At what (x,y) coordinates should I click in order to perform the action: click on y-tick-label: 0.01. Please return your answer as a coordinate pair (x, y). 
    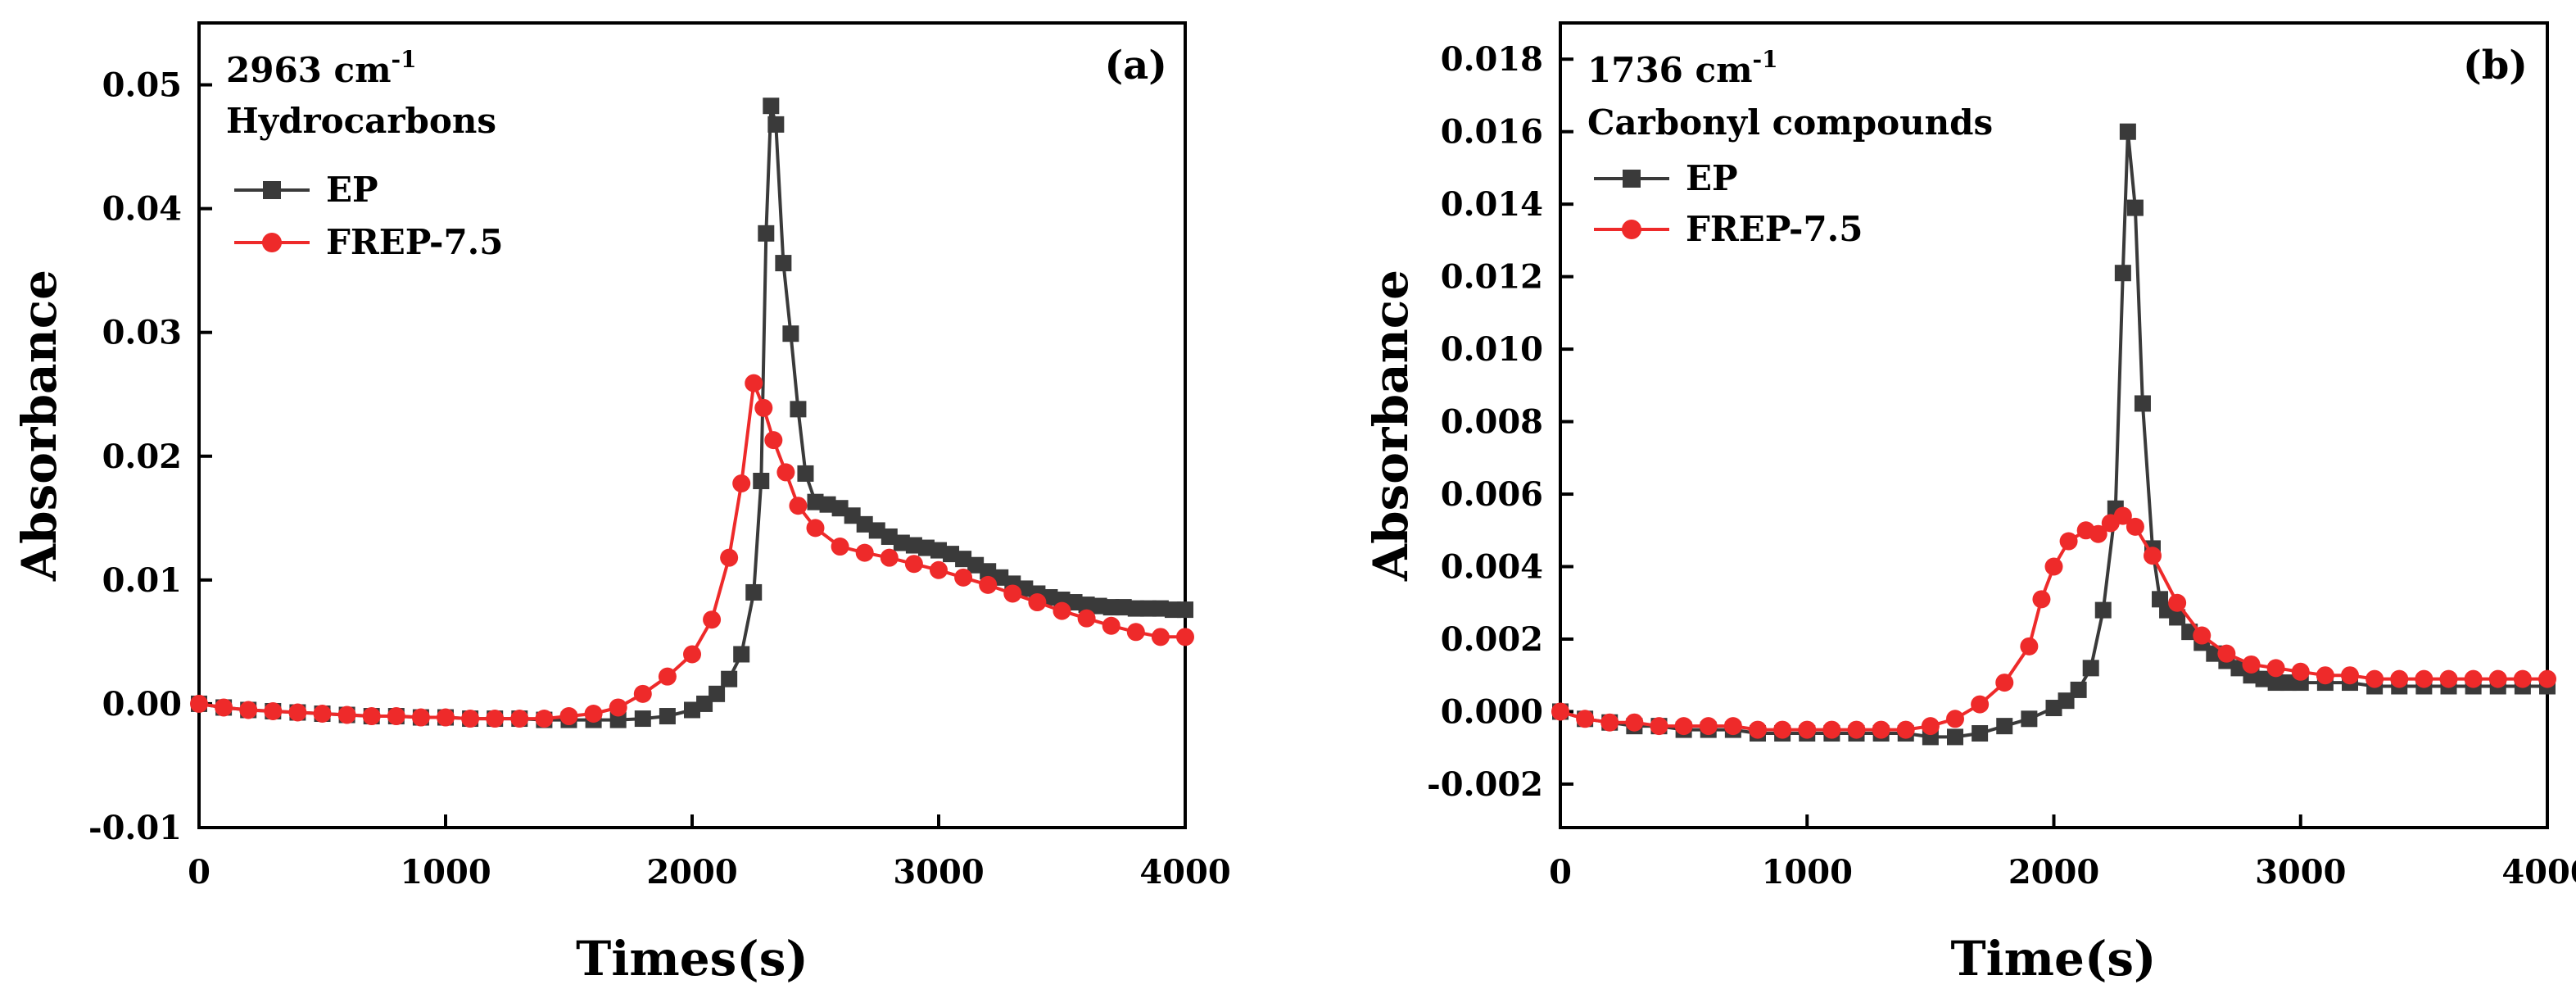
    Looking at the image, I should click on (142, 580).